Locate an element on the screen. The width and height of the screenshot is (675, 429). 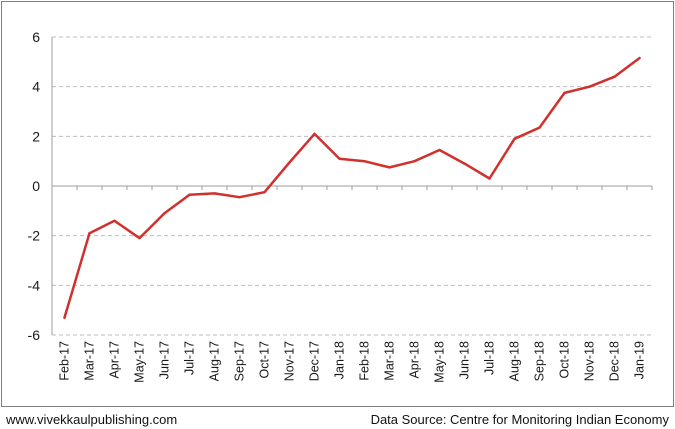
y-tick-label: -4 is located at coordinates (34, 285).